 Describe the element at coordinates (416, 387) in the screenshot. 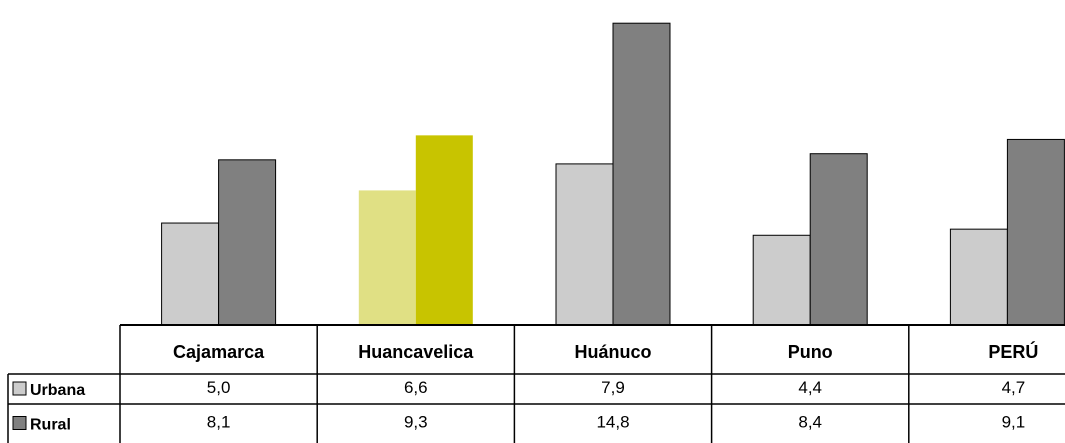

I see `data-label-urbana-1: 6,6` at that location.